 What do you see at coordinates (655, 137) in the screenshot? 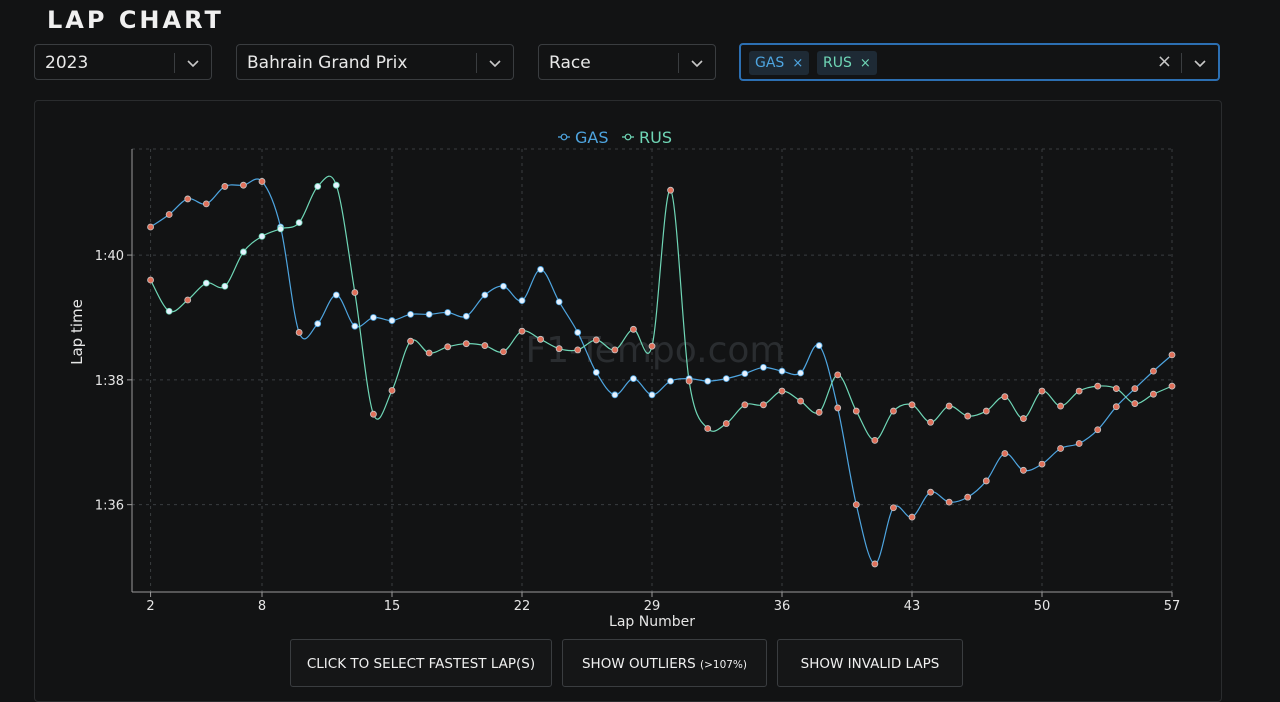
I see `legend-label-rus: RUS` at bounding box center [655, 137].